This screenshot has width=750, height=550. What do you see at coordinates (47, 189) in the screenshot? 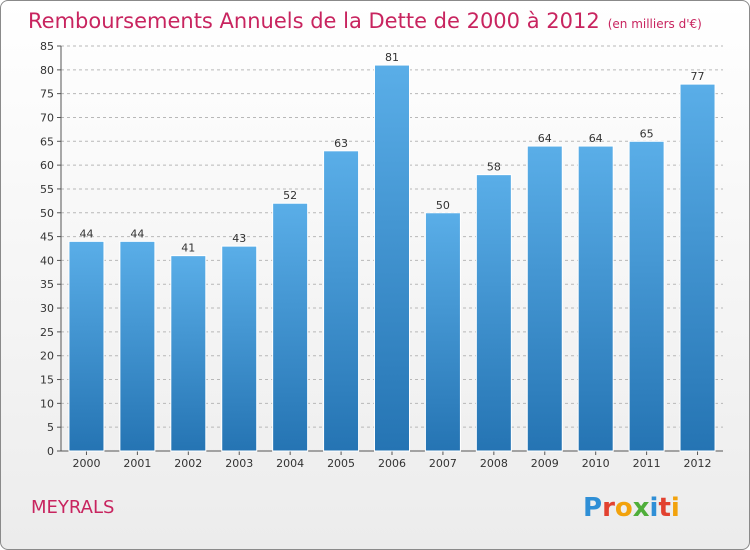
I see `y-tick-label: 55` at bounding box center [47, 189].